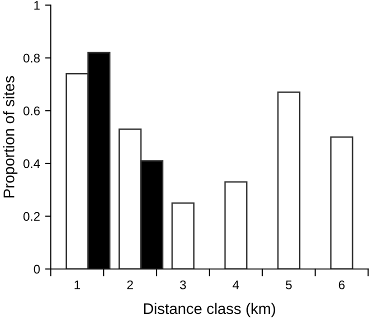  I want to click on y-tick-label: 0.2, so click(31, 216).